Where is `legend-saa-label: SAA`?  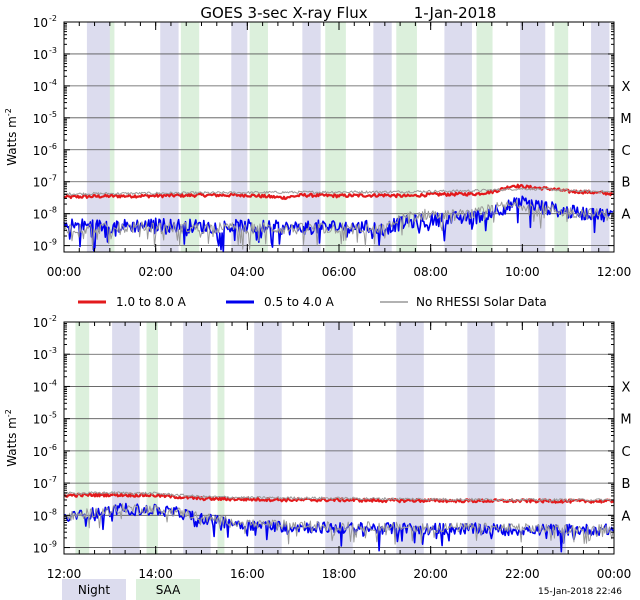 legend-saa-label: SAA is located at coordinates (168, 590).